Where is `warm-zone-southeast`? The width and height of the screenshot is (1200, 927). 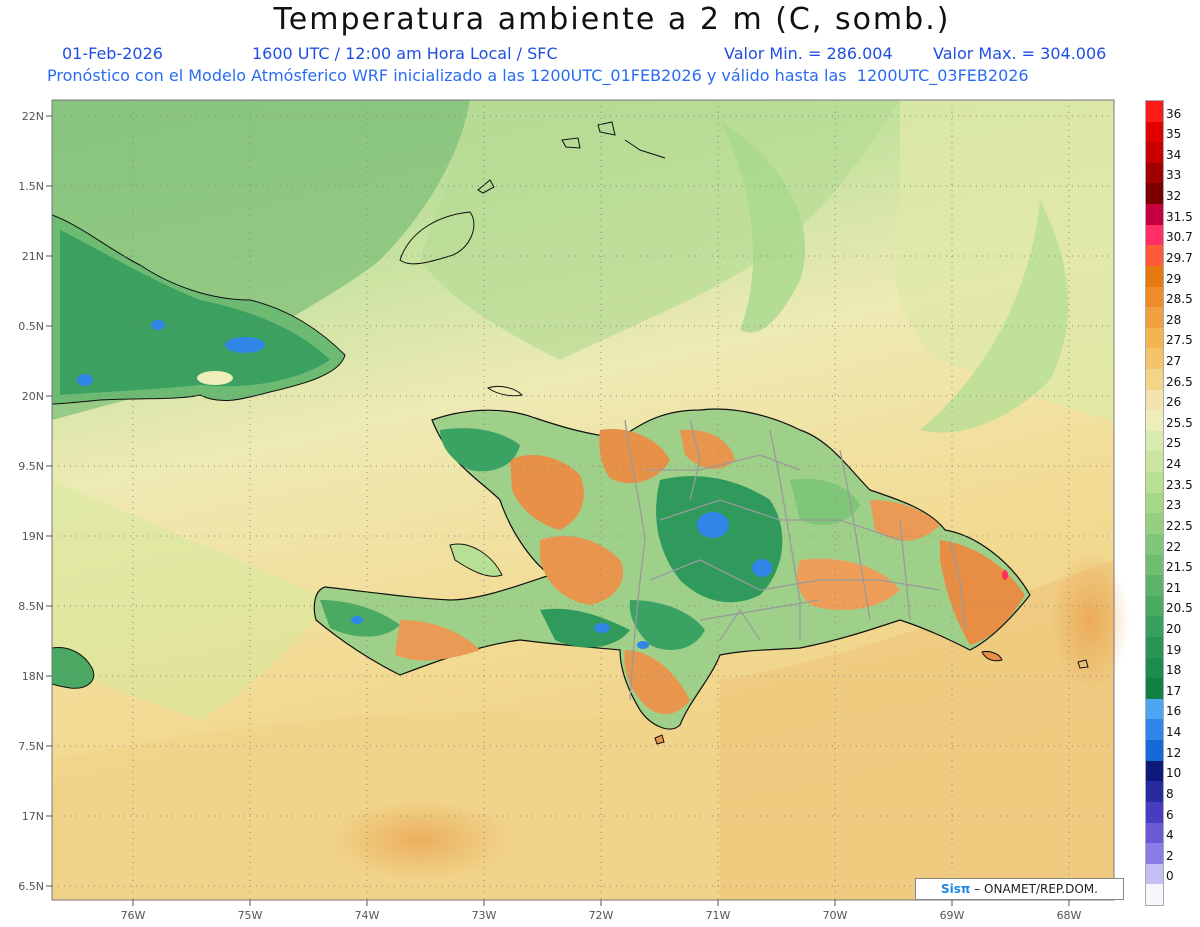 warm-zone-southeast is located at coordinates (848, 584).